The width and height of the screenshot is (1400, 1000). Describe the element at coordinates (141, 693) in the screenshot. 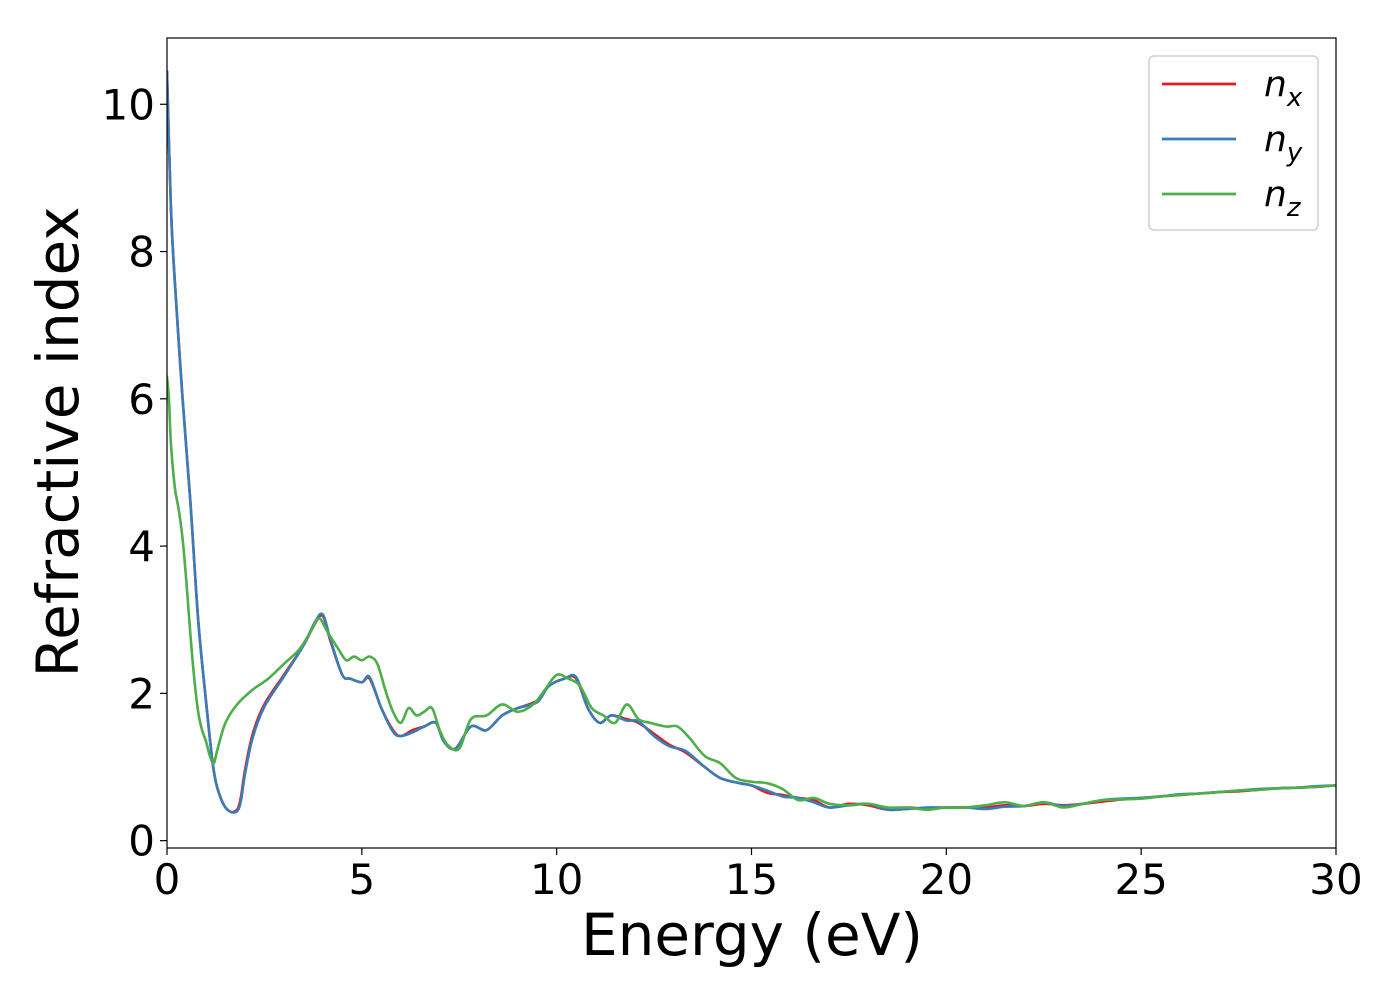

I see `y-tick-label: 2` at that location.